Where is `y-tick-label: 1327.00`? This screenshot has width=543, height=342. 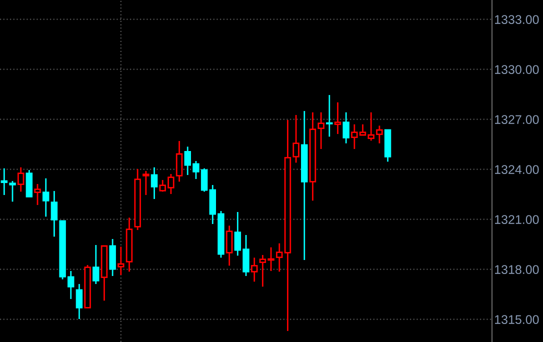
y-tick-label: 1327.00 is located at coordinates (517, 119).